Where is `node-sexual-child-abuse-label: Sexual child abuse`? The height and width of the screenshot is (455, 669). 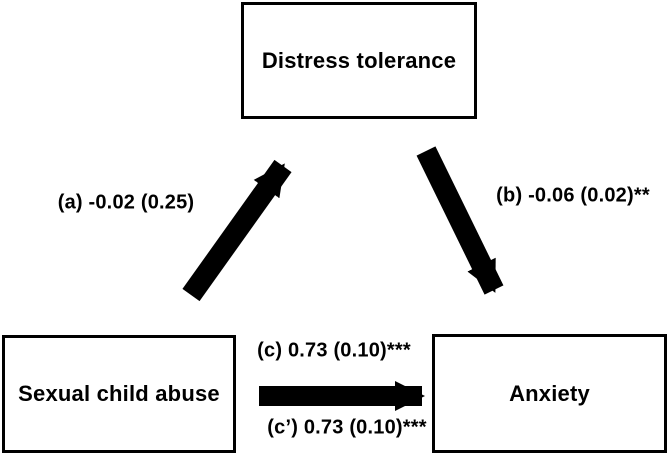 node-sexual-child-abuse-label: Sexual child abuse is located at coordinates (119, 393).